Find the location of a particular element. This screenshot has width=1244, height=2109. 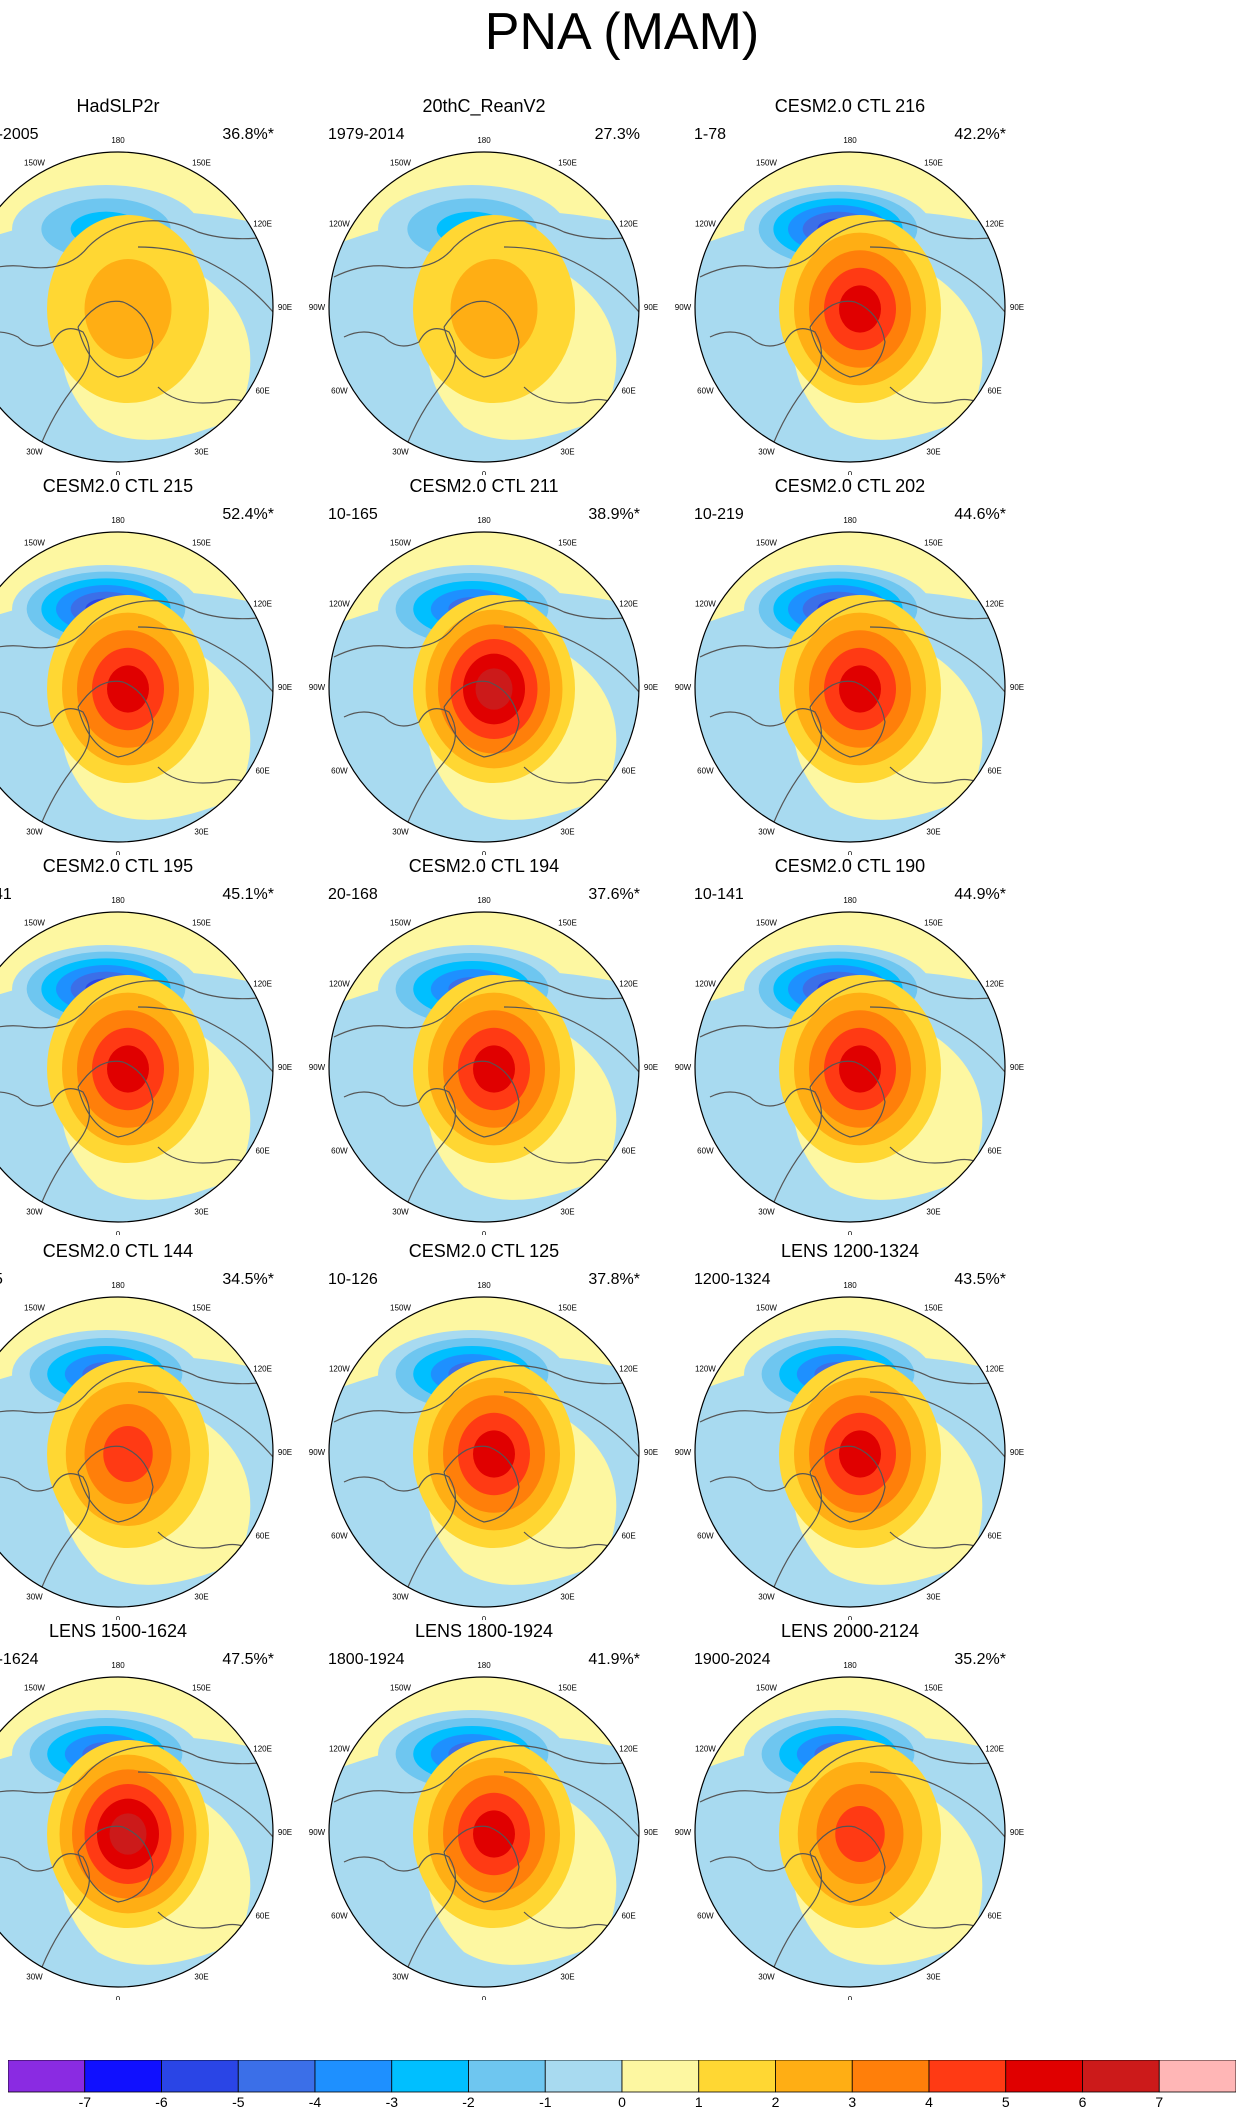

high-contour is located at coordinates (128, 309).